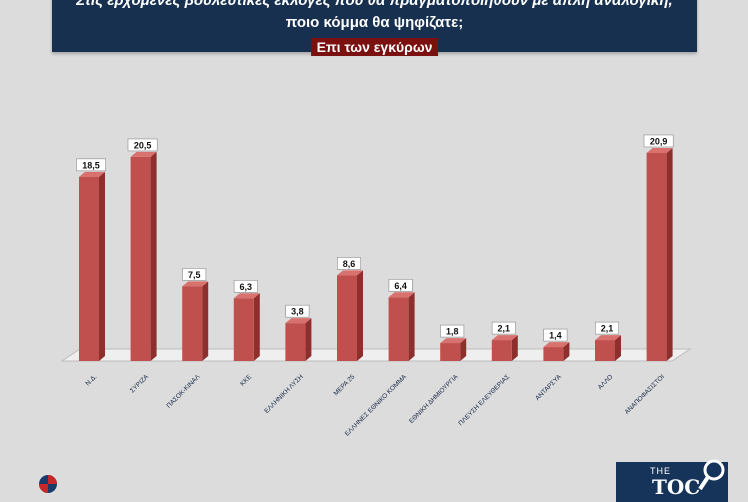 The width and height of the screenshot is (748, 502). Describe the element at coordinates (434, 399) in the screenshot. I see `category-label: ΕΘΝΙΚΗ ΔΗΜΙΟΥΡΓΙΑ` at that location.